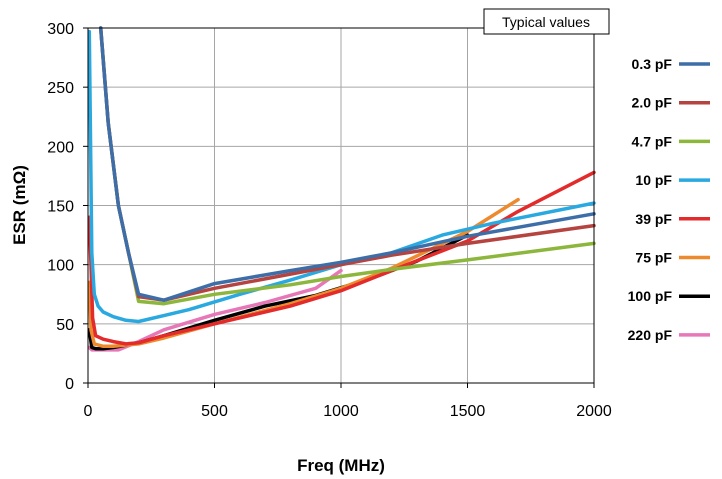 This screenshot has width=722, height=479. Describe the element at coordinates (652, 103) in the screenshot. I see `legend-label: 2.0 pF` at that location.